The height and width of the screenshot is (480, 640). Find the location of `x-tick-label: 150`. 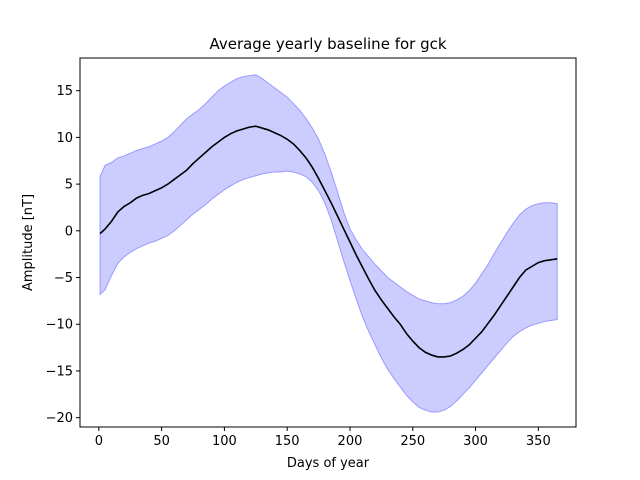

x-tick-label: 150 is located at coordinates (287, 441).